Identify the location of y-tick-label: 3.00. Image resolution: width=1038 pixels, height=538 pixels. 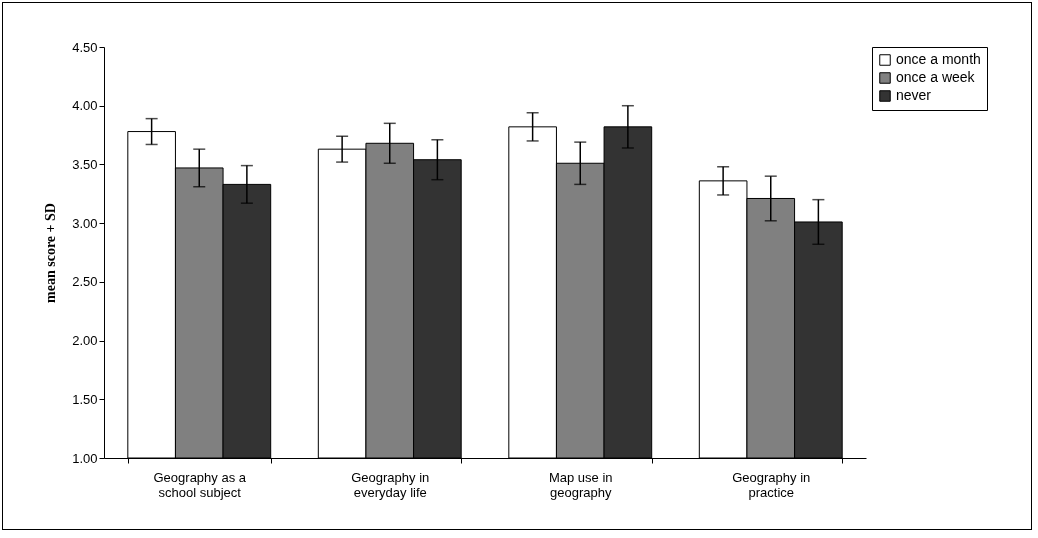
(85, 223).